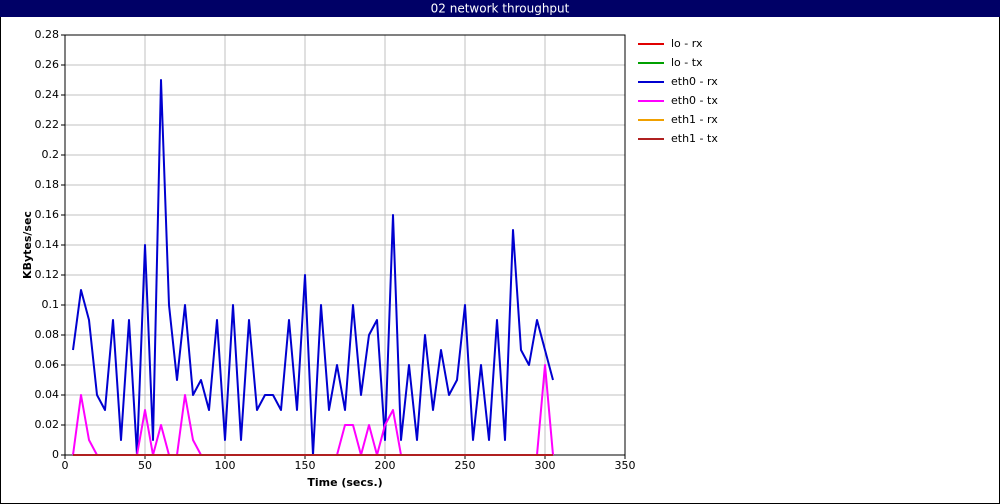  I want to click on y-tick-label: 0.2, so click(51, 154).